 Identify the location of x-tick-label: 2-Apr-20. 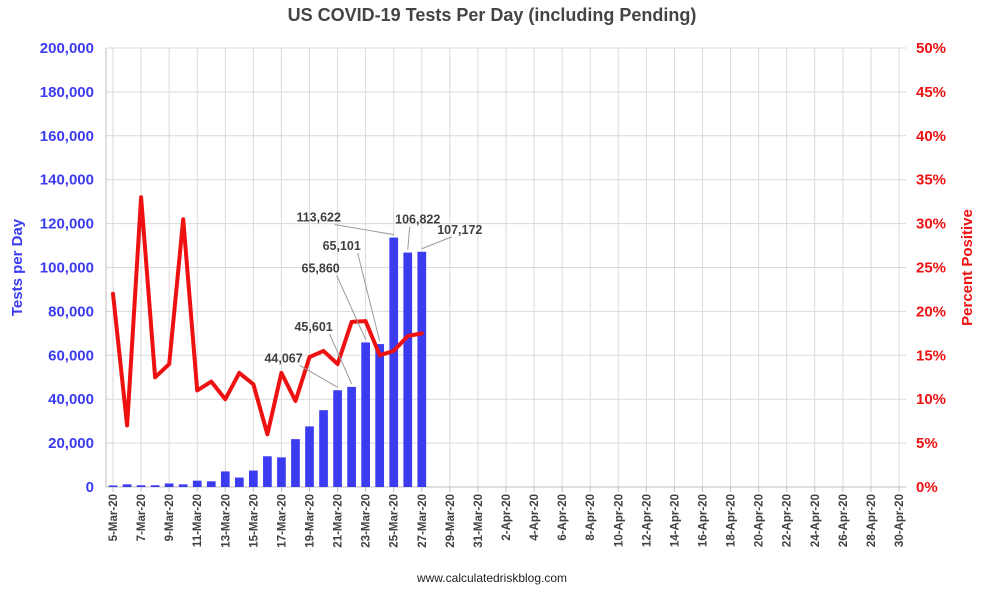
(507, 517).